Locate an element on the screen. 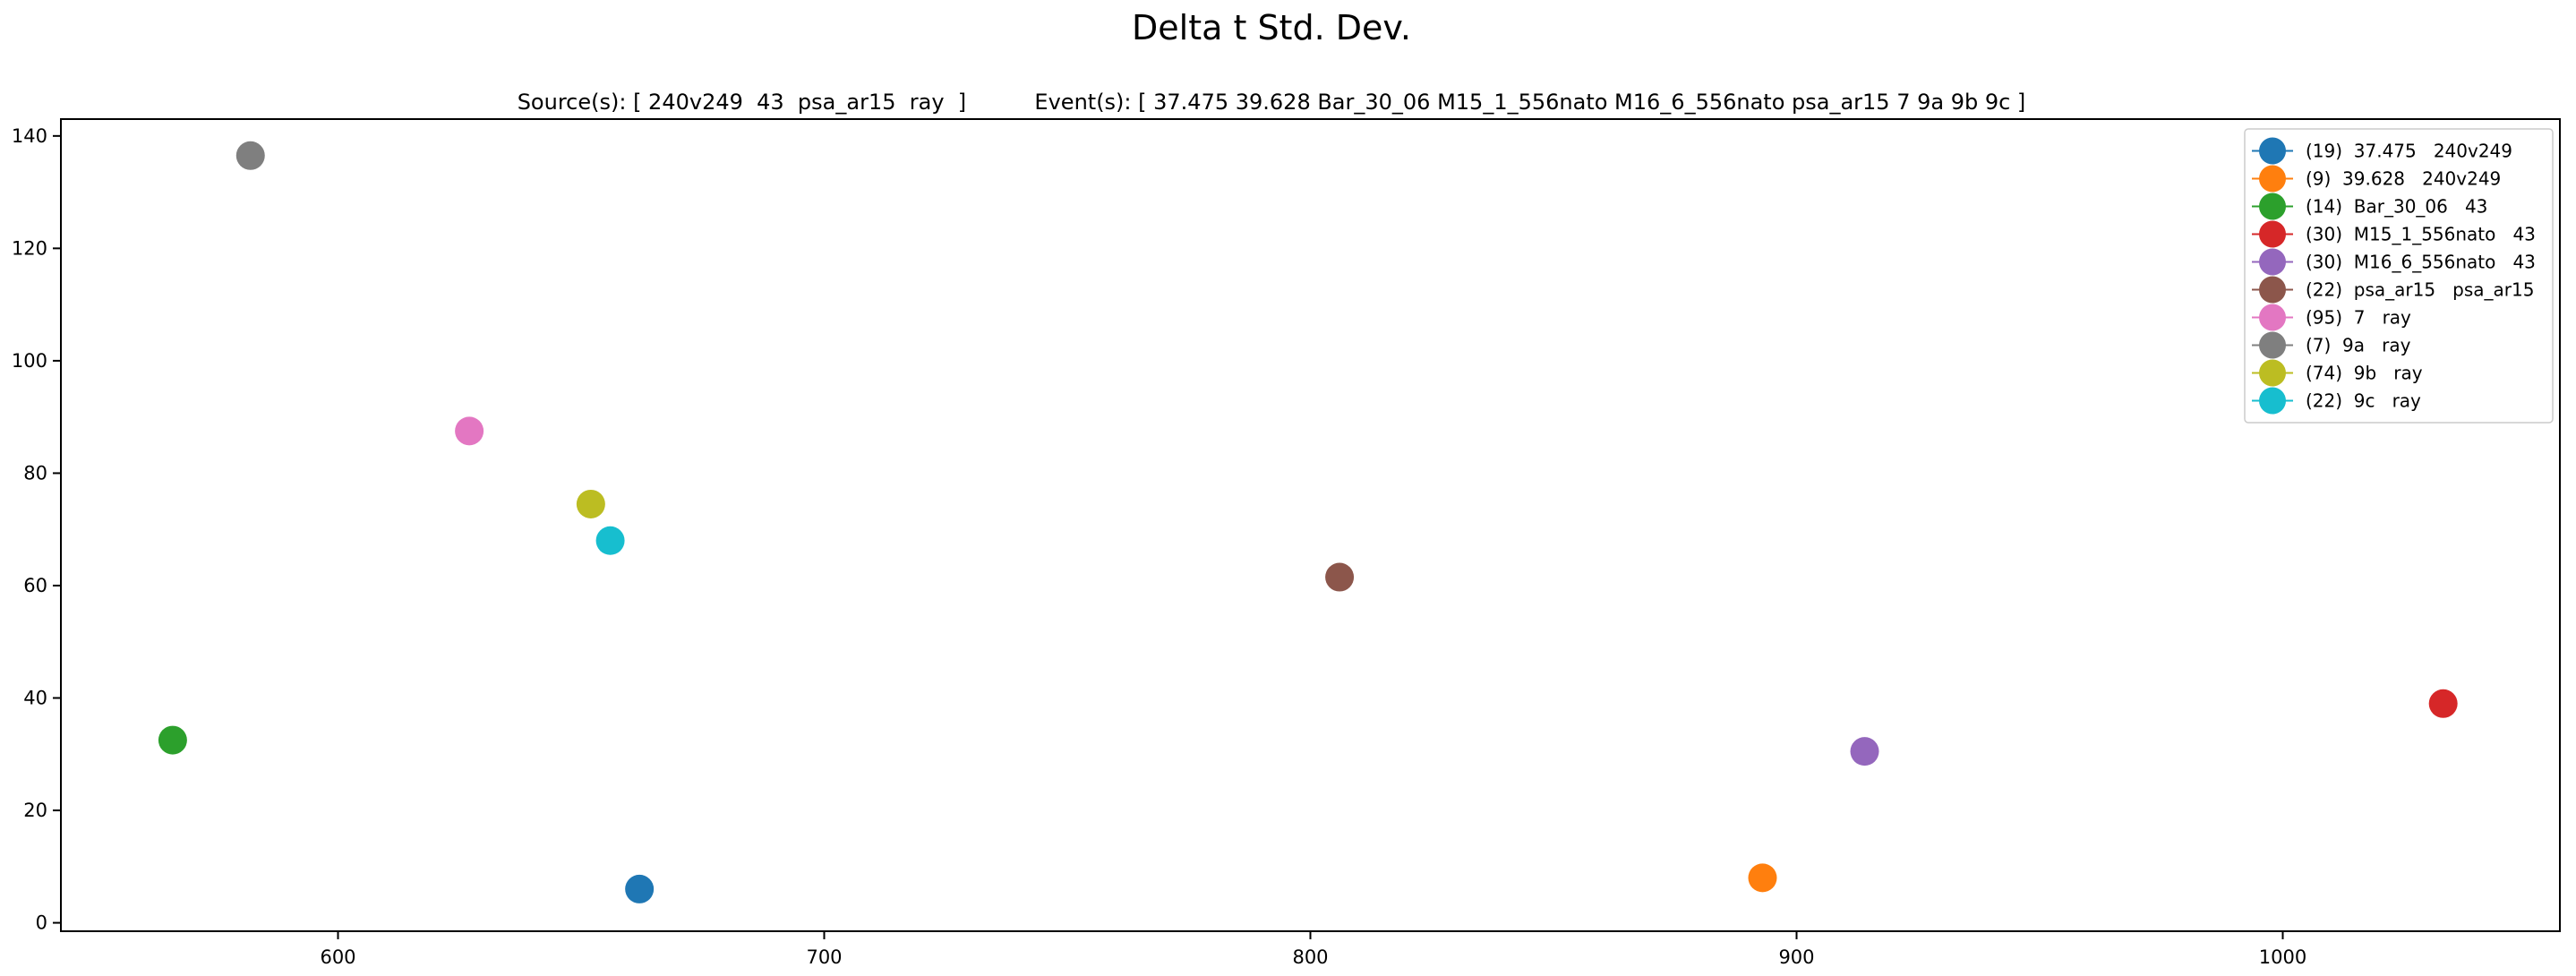  x-tick-label: 1000 is located at coordinates (2283, 957).